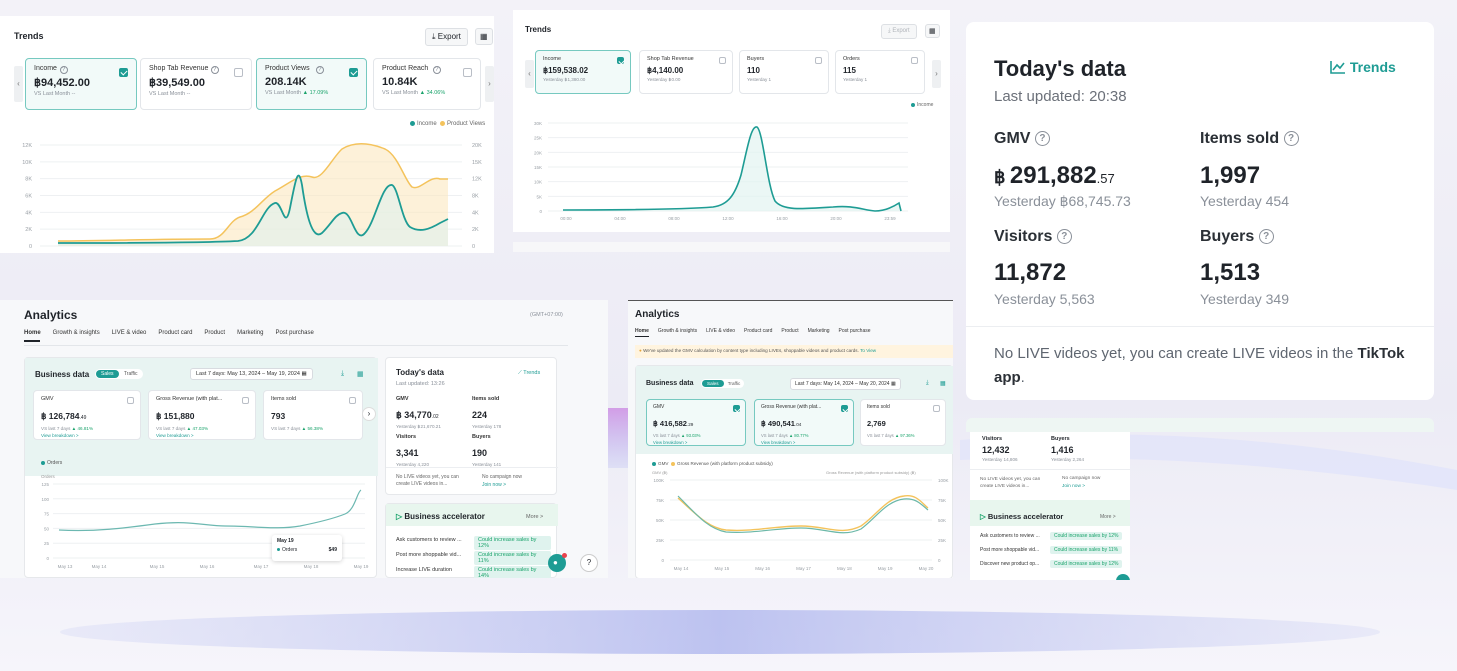 The image size is (1457, 671). What do you see at coordinates (1363, 67) in the screenshot?
I see `trends-link: Trends` at bounding box center [1363, 67].